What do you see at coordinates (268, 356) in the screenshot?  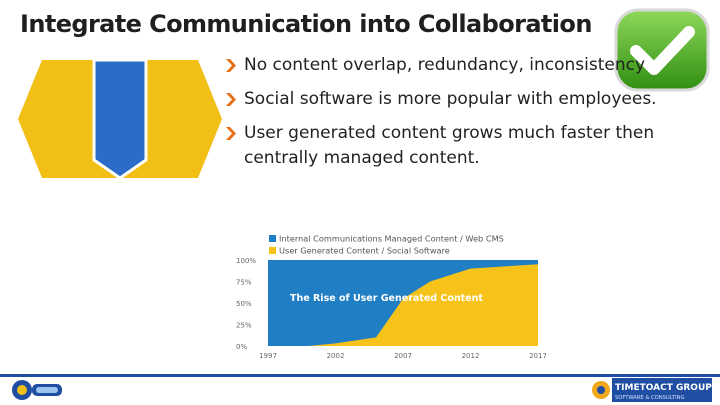 I see `x-tick-label: 1997` at bounding box center [268, 356].